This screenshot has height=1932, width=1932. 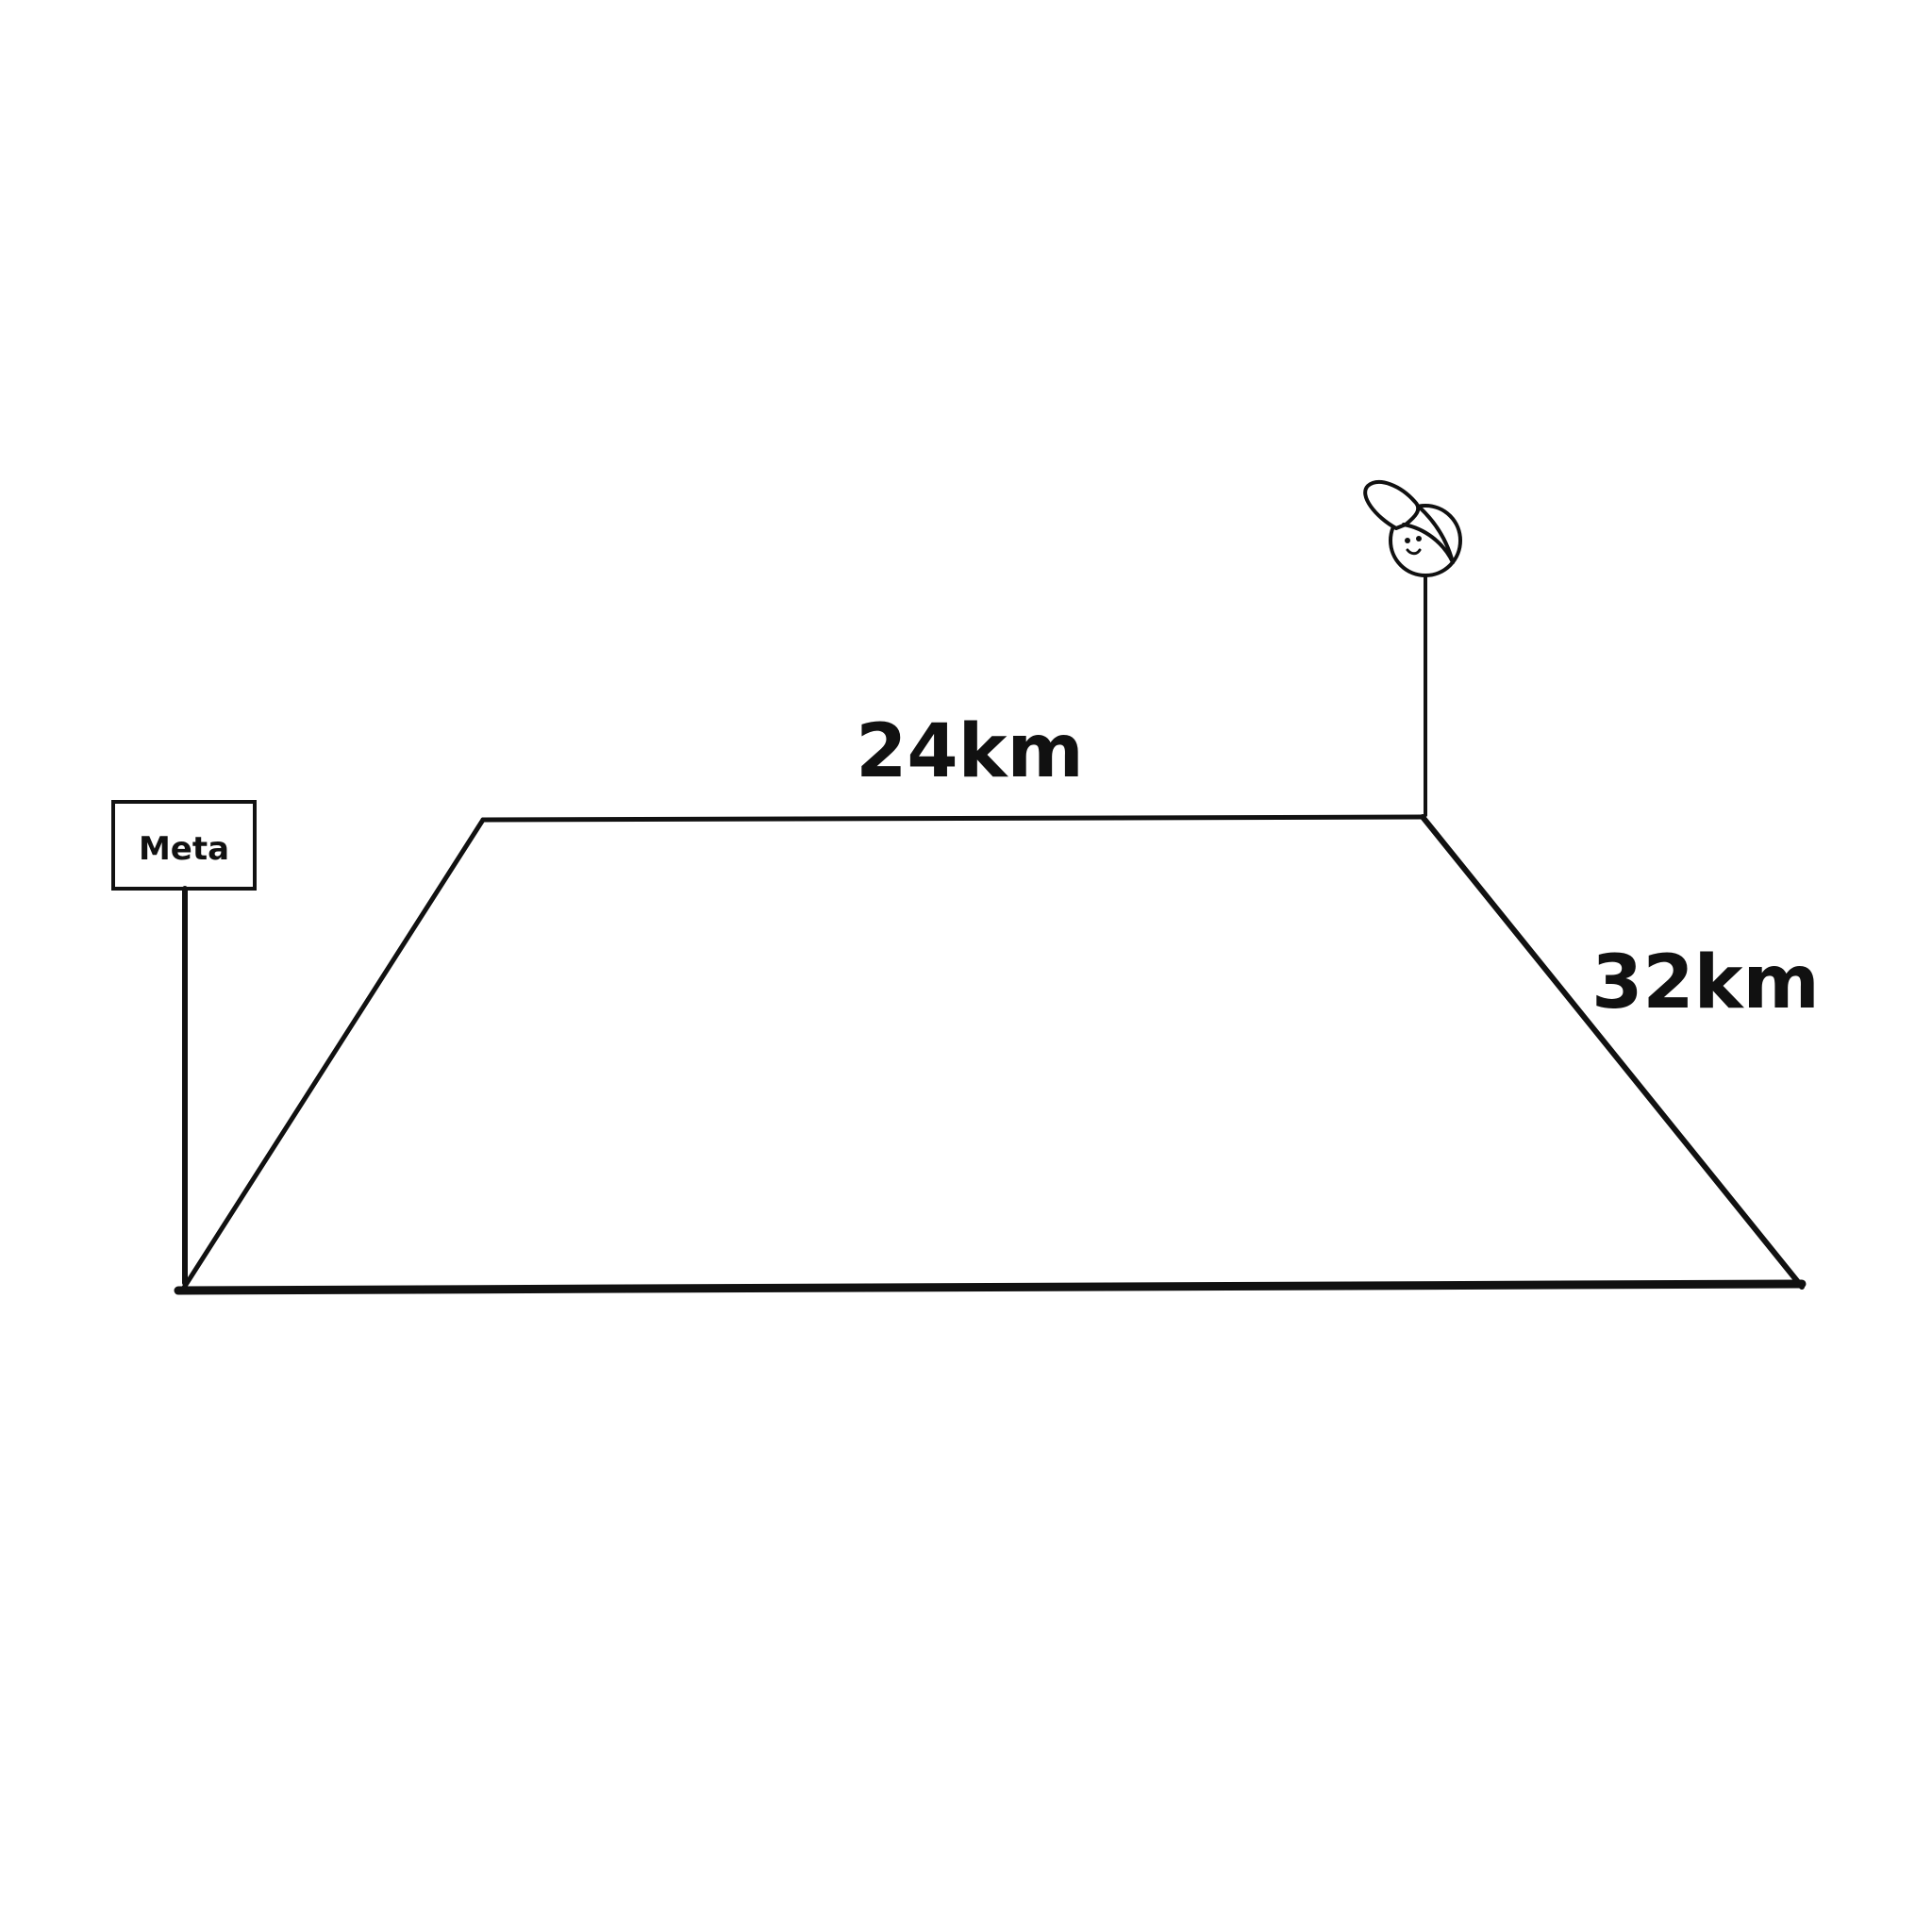 What do you see at coordinates (184, 849) in the screenshot?
I see `sign-label: Meta` at bounding box center [184, 849].